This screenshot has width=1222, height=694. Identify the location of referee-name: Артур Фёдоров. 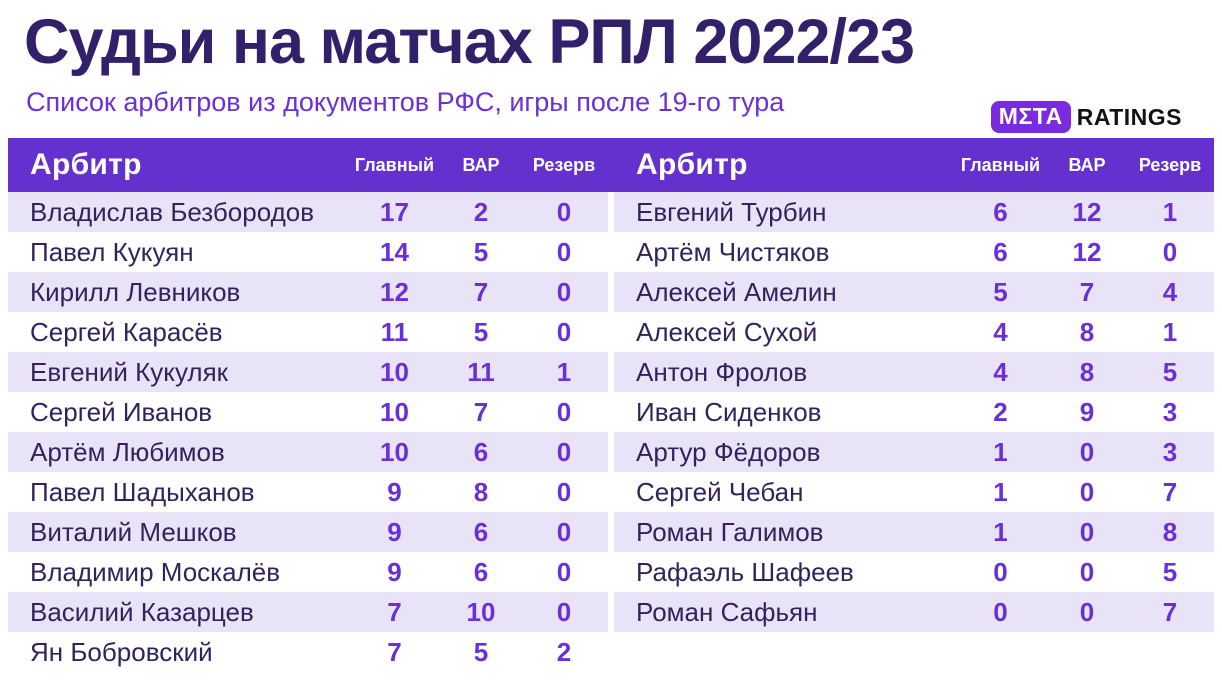
(728, 451).